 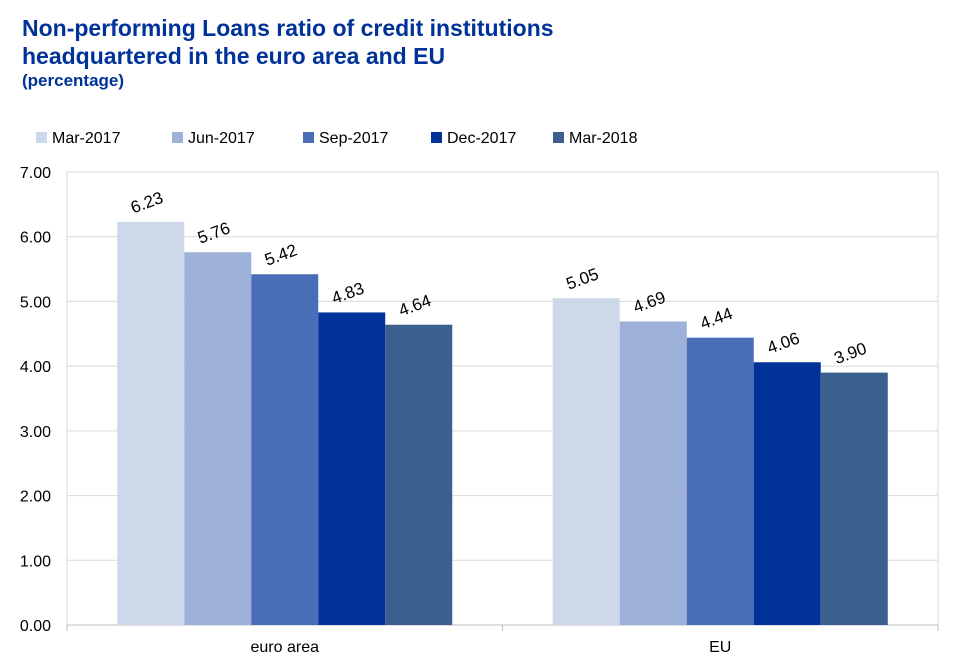 I want to click on y-tick-label: 2.00, so click(x=35, y=497).